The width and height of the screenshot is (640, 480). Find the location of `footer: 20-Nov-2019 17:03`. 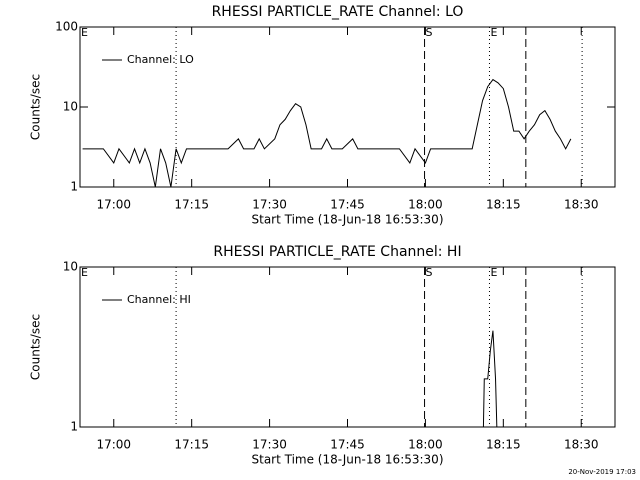

footer: 20-Nov-2019 17:03 is located at coordinates (602, 472).